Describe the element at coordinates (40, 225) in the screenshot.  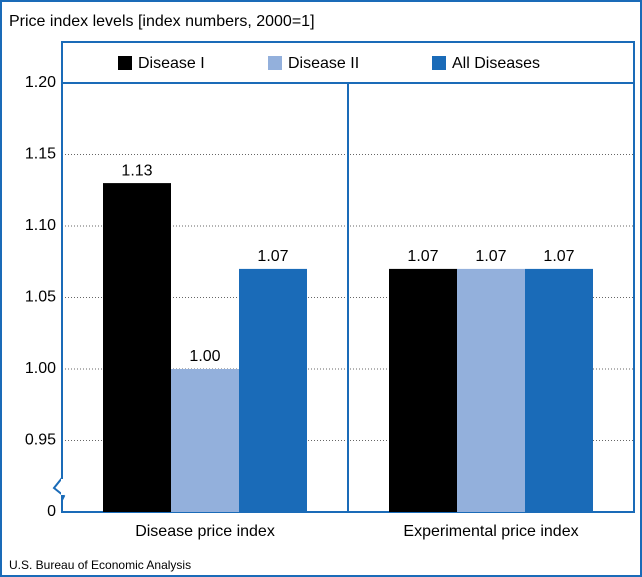
I see `y-tick-label: 1.10` at that location.